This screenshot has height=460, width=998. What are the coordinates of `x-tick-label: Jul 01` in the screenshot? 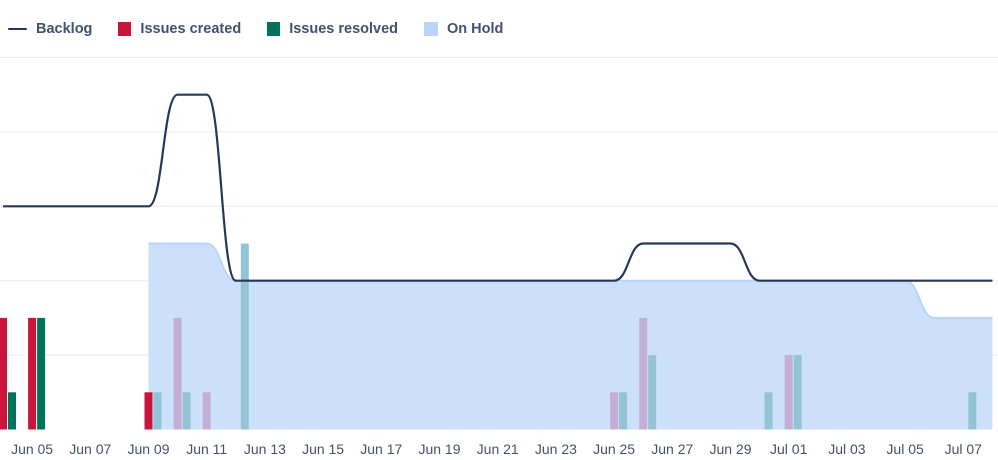 It's located at (789, 449).